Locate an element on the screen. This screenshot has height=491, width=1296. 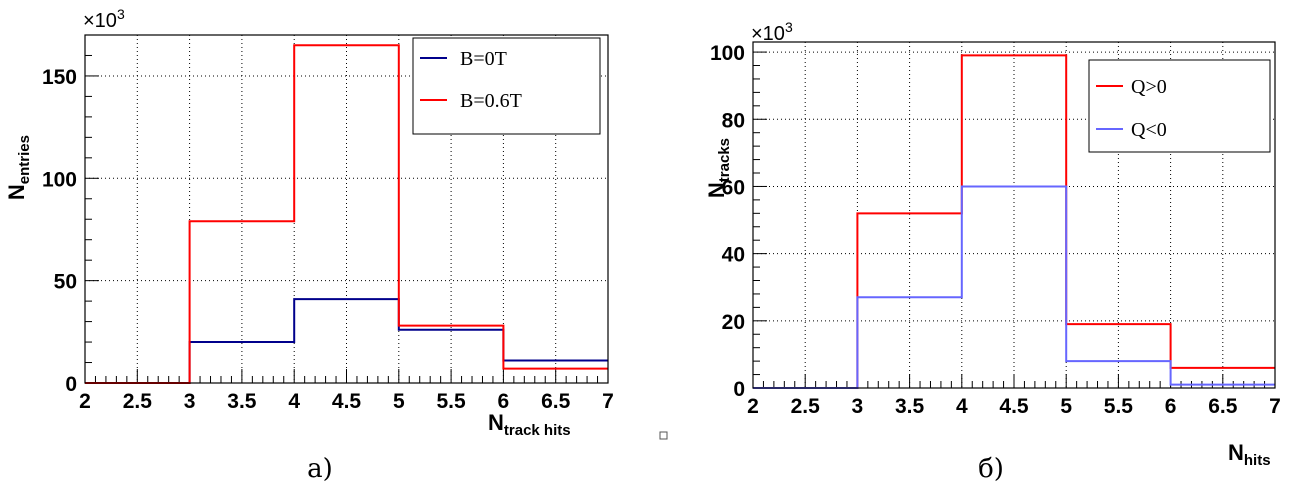
x-axis-title: Nhits is located at coordinates (1249, 454).